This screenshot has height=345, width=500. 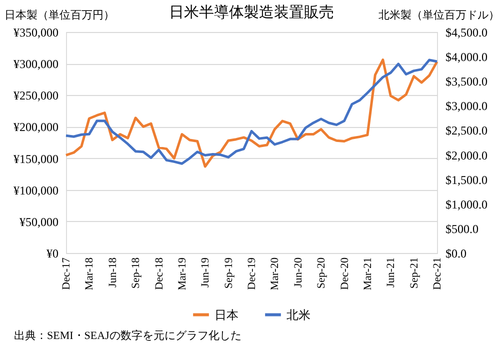 I want to click on x-tick-label: Jun-20, so click(x=298, y=272).